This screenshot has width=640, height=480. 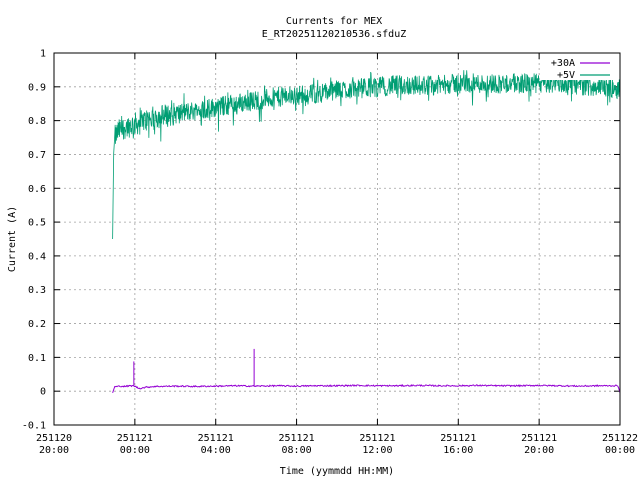 What do you see at coordinates (458, 450) in the screenshot?
I see `x-tick-label-time: 16:00` at bounding box center [458, 450].